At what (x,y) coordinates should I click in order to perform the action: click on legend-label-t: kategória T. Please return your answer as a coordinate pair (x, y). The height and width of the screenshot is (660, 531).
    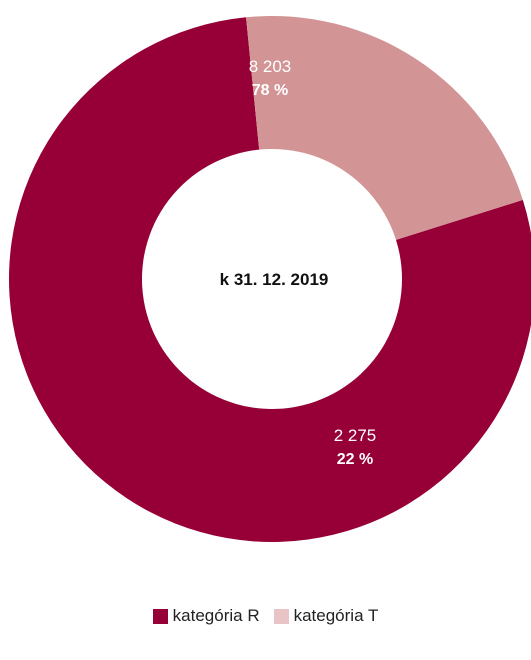
    Looking at the image, I should click on (336, 615).